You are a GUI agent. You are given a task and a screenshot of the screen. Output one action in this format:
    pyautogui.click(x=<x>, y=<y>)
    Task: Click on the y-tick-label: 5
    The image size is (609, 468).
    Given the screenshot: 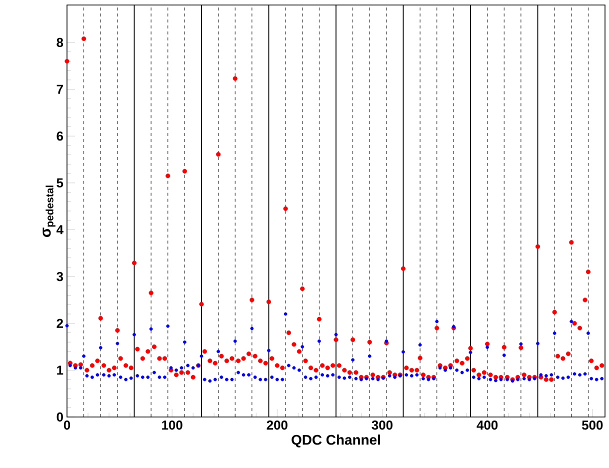 What is the action you would take?
    pyautogui.click(x=60, y=183)
    